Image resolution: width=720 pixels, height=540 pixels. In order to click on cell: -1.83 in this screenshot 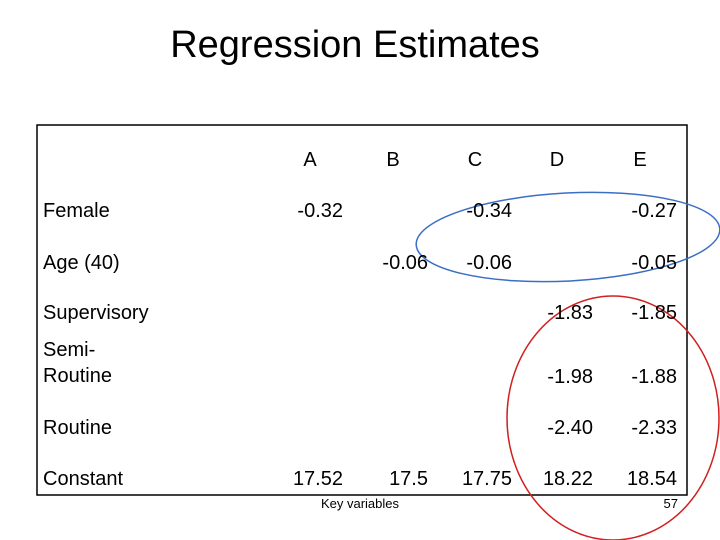, I will do `click(570, 313)`.